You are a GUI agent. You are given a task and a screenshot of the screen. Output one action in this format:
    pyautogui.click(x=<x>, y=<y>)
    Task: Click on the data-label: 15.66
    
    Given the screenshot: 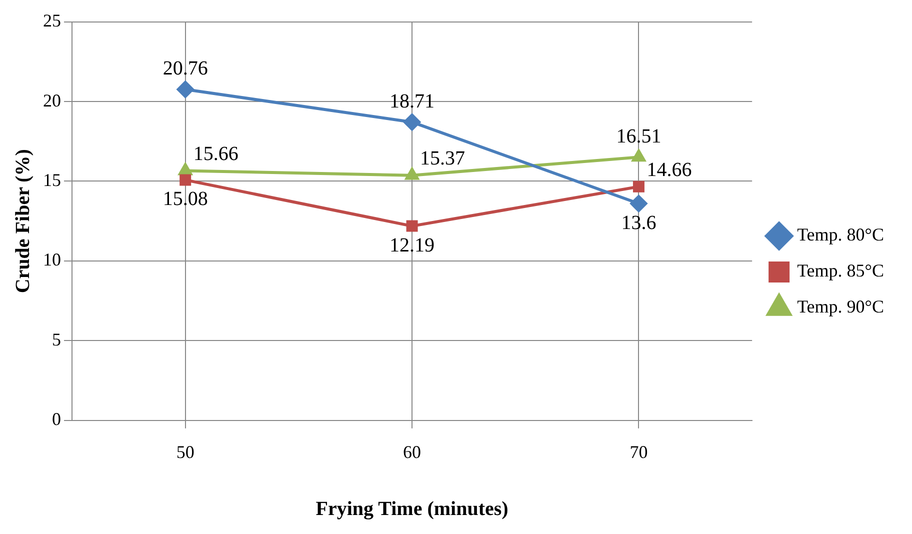 What is the action you would take?
    pyautogui.click(x=215, y=153)
    